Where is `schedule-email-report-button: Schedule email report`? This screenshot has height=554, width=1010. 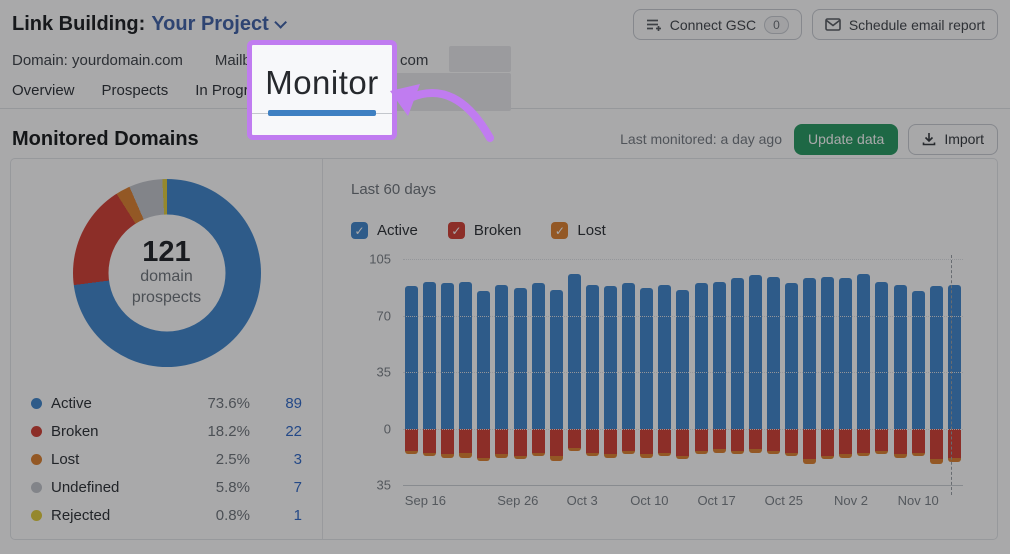
schedule-email-report-button: Schedule email report is located at coordinates (904, 24).